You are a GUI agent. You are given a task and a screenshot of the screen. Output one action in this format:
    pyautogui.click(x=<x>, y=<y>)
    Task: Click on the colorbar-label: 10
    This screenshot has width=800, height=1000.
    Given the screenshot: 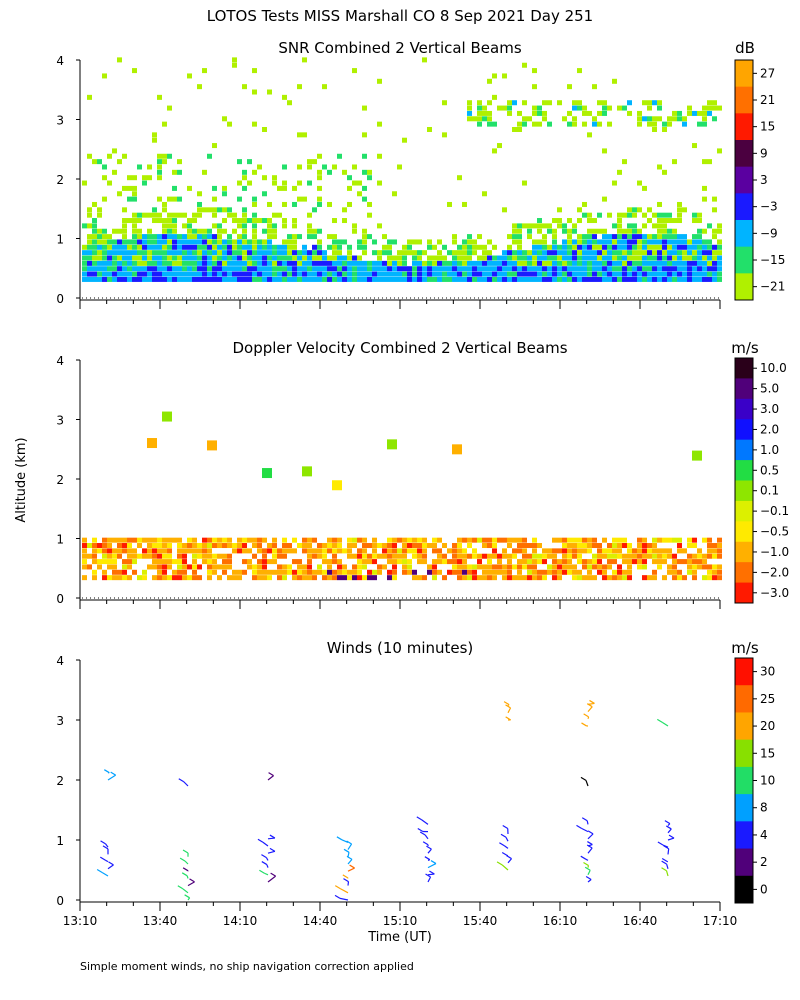 What is the action you would take?
    pyautogui.click(x=767, y=781)
    